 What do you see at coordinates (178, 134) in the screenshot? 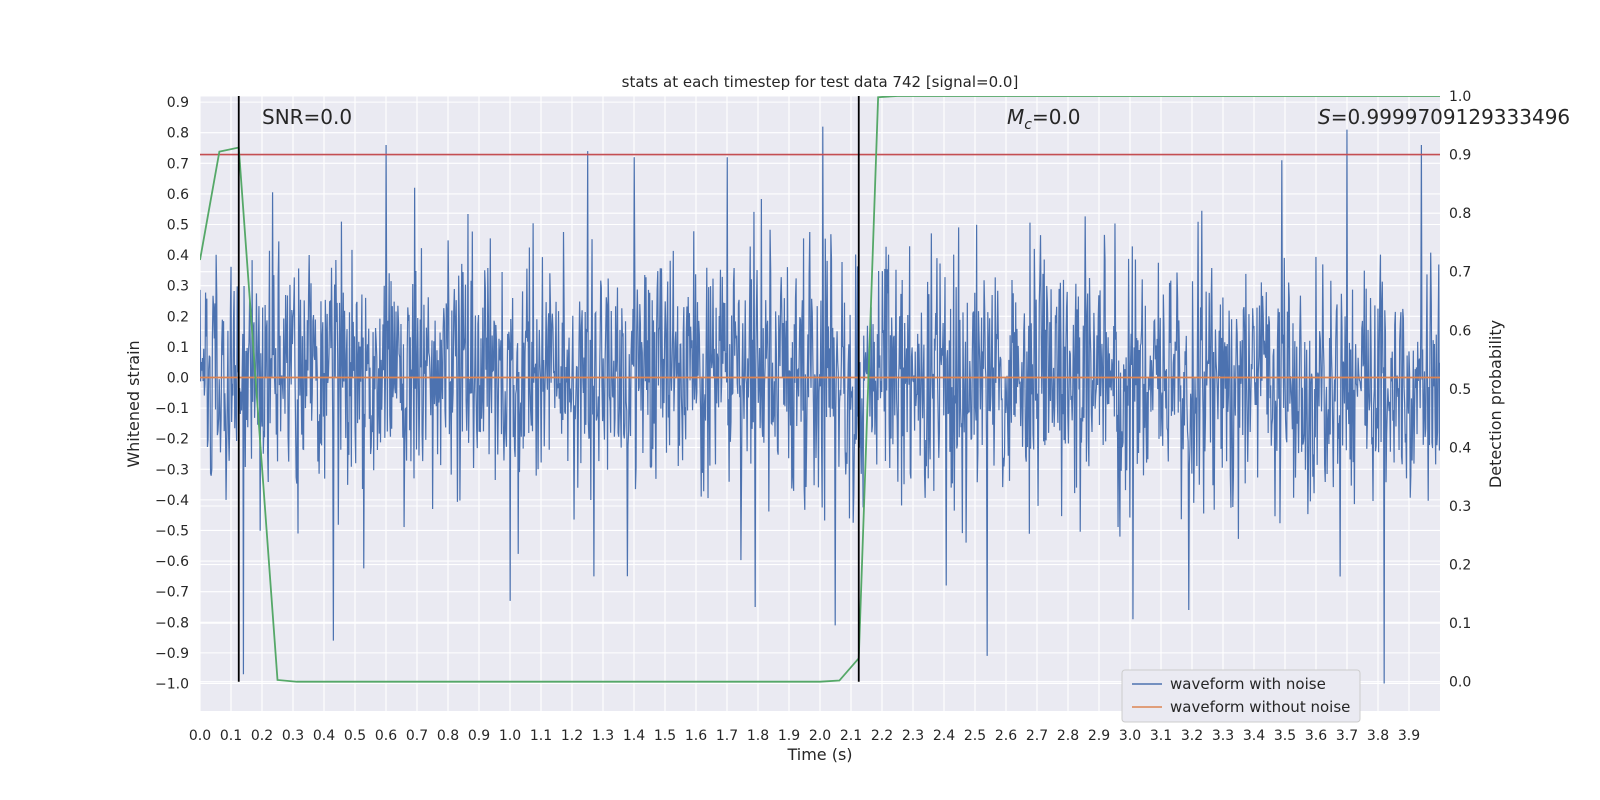
I see `y-tick-label: 0.8` at bounding box center [178, 134].